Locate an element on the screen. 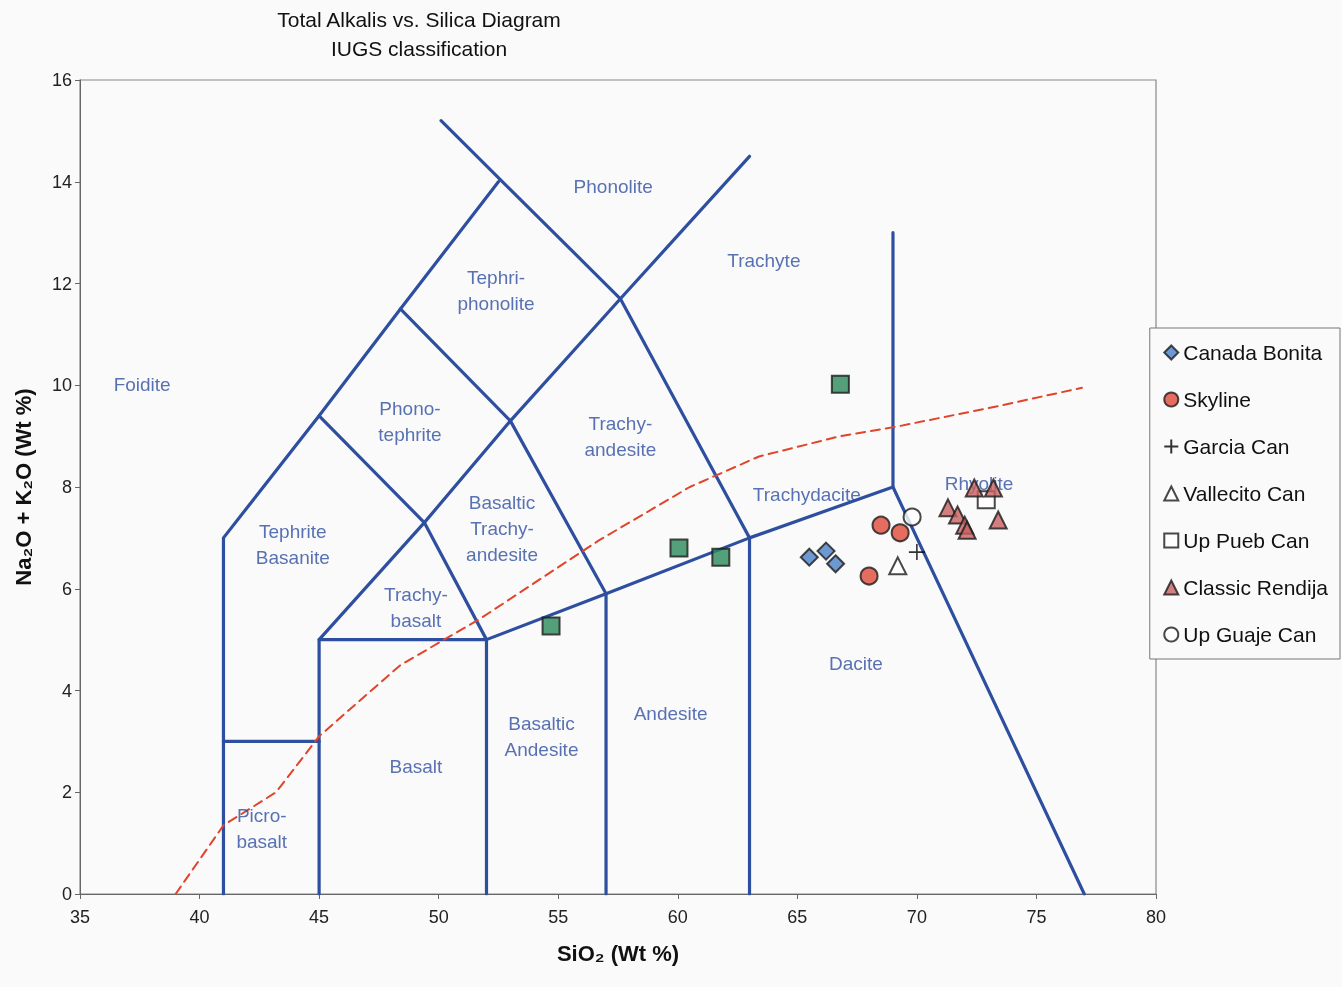 This screenshot has height=987, width=1342. annotation: Tephri- phonolite is located at coordinates (496, 290).